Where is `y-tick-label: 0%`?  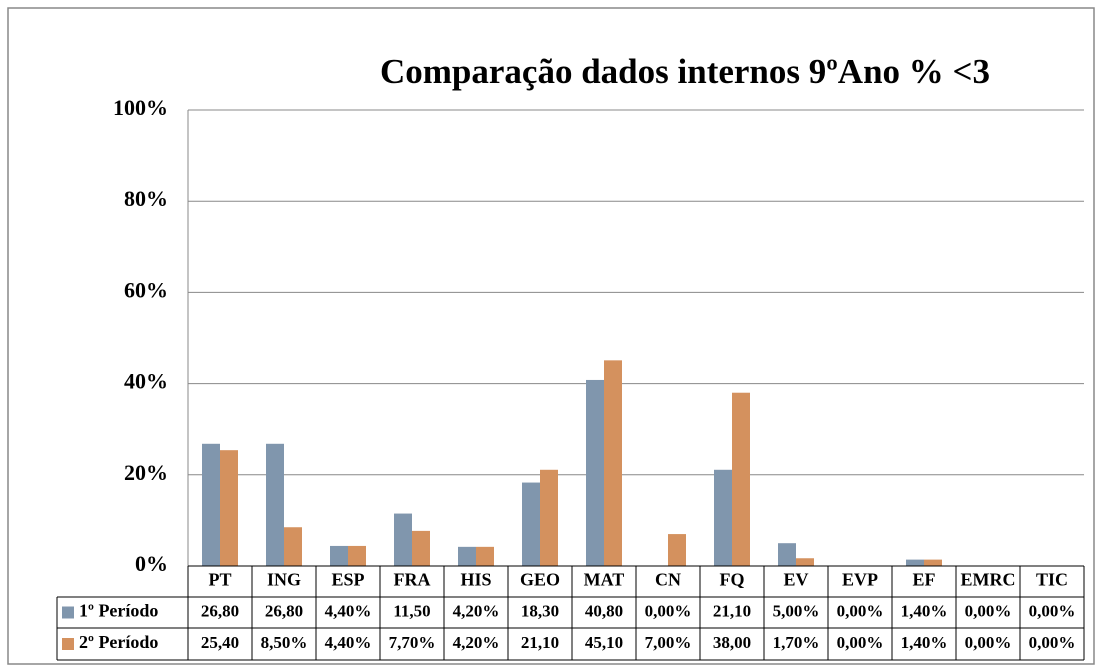 y-tick-label: 0% is located at coordinates (151, 563).